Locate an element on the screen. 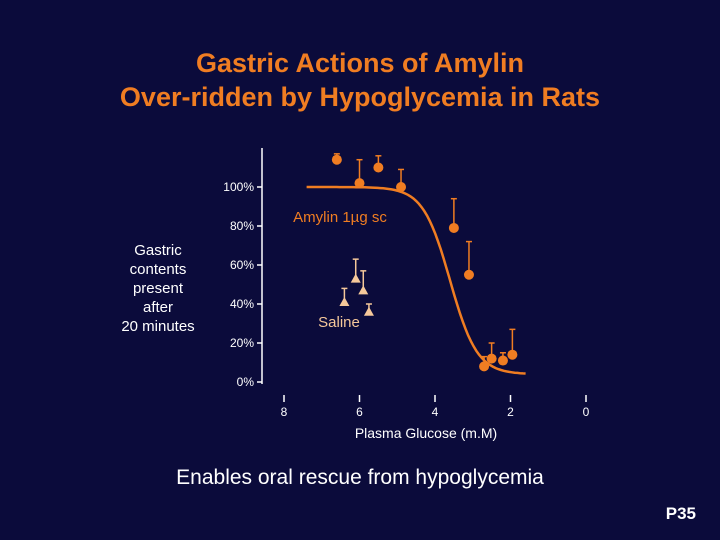 Image resolution: width=720 pixels, height=540 pixels. y-tick-label: 40% is located at coordinates (242, 304).